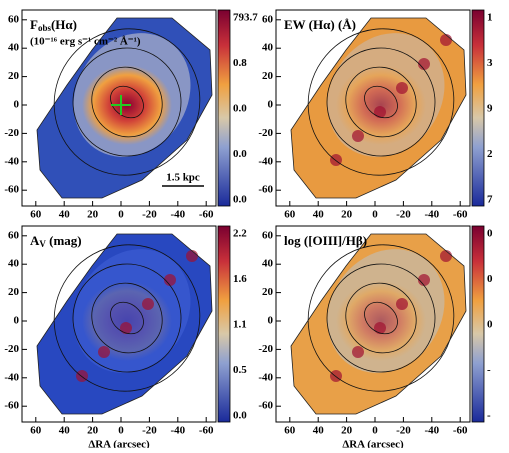  I want to click on title-part: log ([OIII]/Hβ), so click(325, 240).